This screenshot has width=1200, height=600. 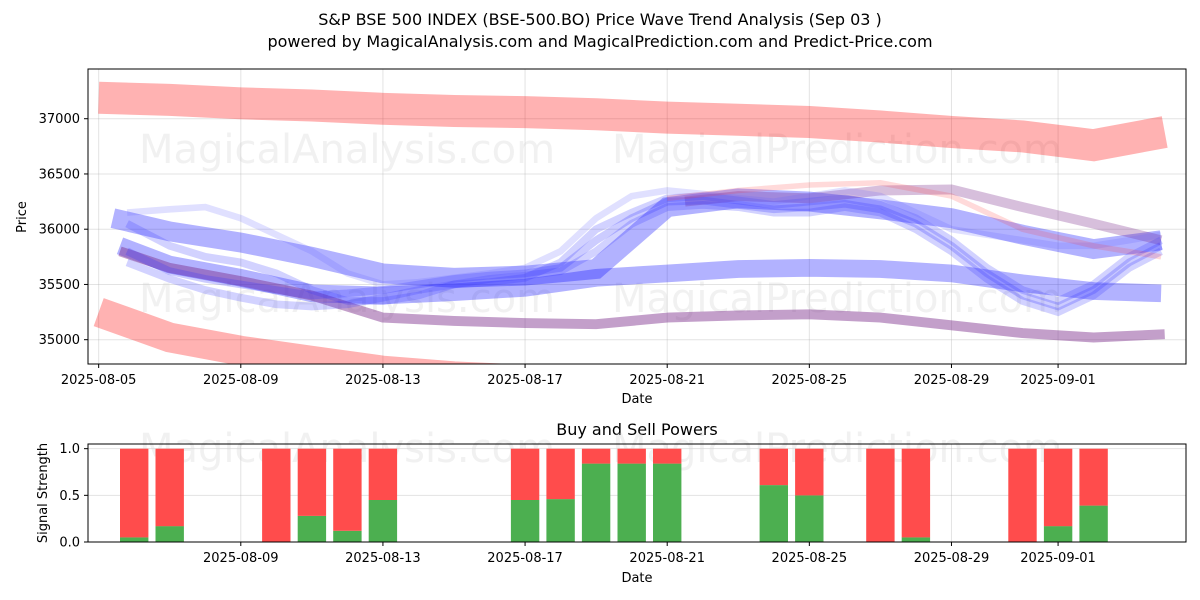 I want to click on power-x-tick-label: 2025-08-09, so click(x=241, y=558).